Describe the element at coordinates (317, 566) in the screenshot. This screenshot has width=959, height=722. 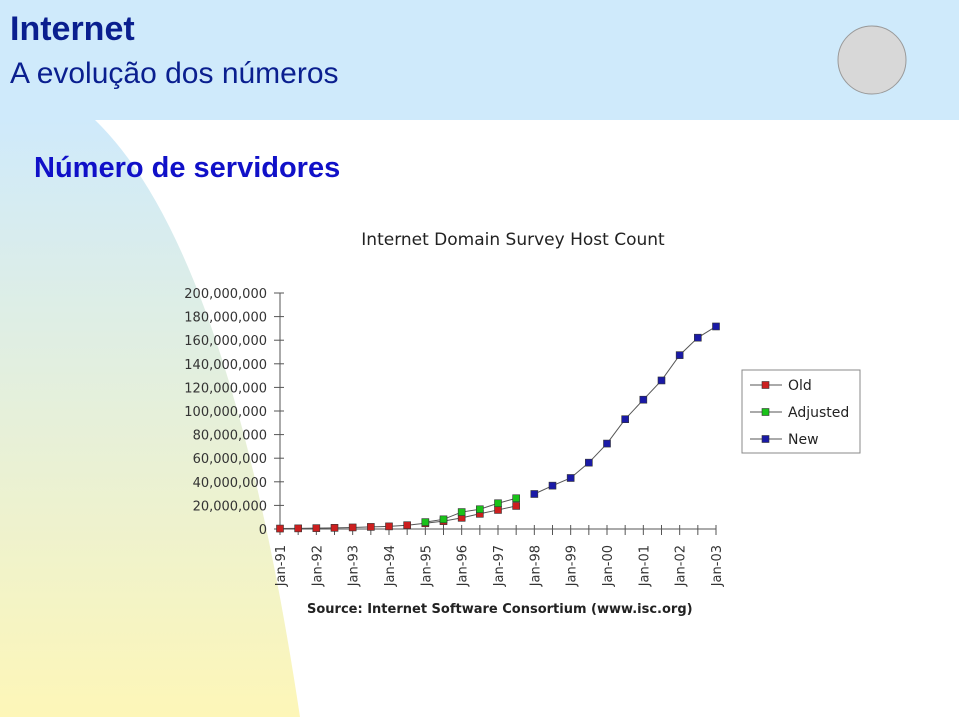
I see `x-tick-label: Jan-92` at that location.